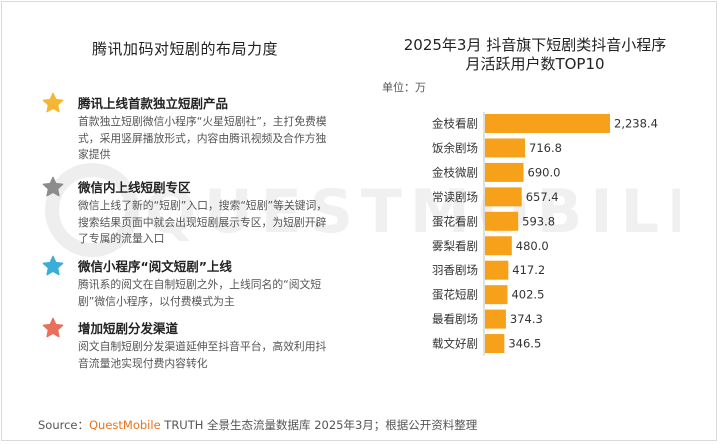 This screenshot has height=444, width=720. I want to click on highlight-description: 阅文自制短剧分发渠道延伸至抖音平台，高效利用抖 音流量池实现付费内容转化, so click(209, 355).